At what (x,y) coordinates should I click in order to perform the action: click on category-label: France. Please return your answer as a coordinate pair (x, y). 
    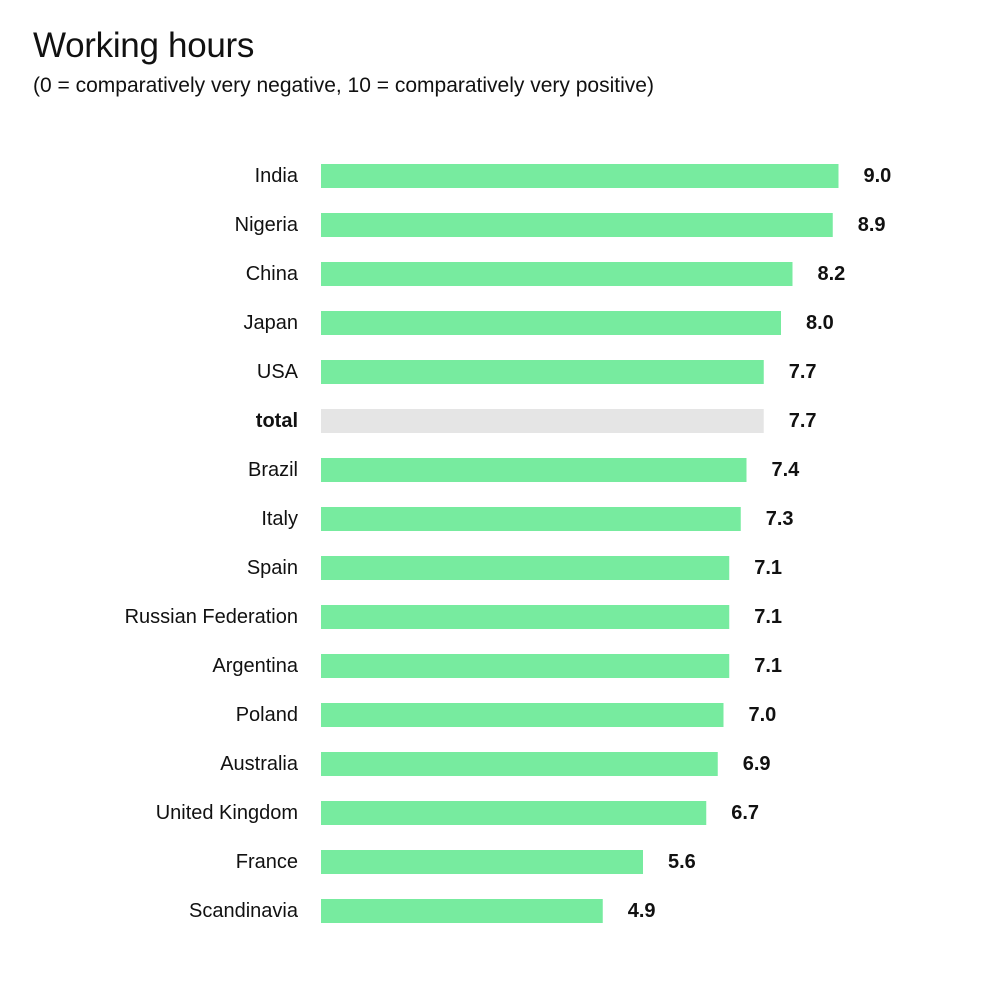
    Looking at the image, I should click on (267, 862).